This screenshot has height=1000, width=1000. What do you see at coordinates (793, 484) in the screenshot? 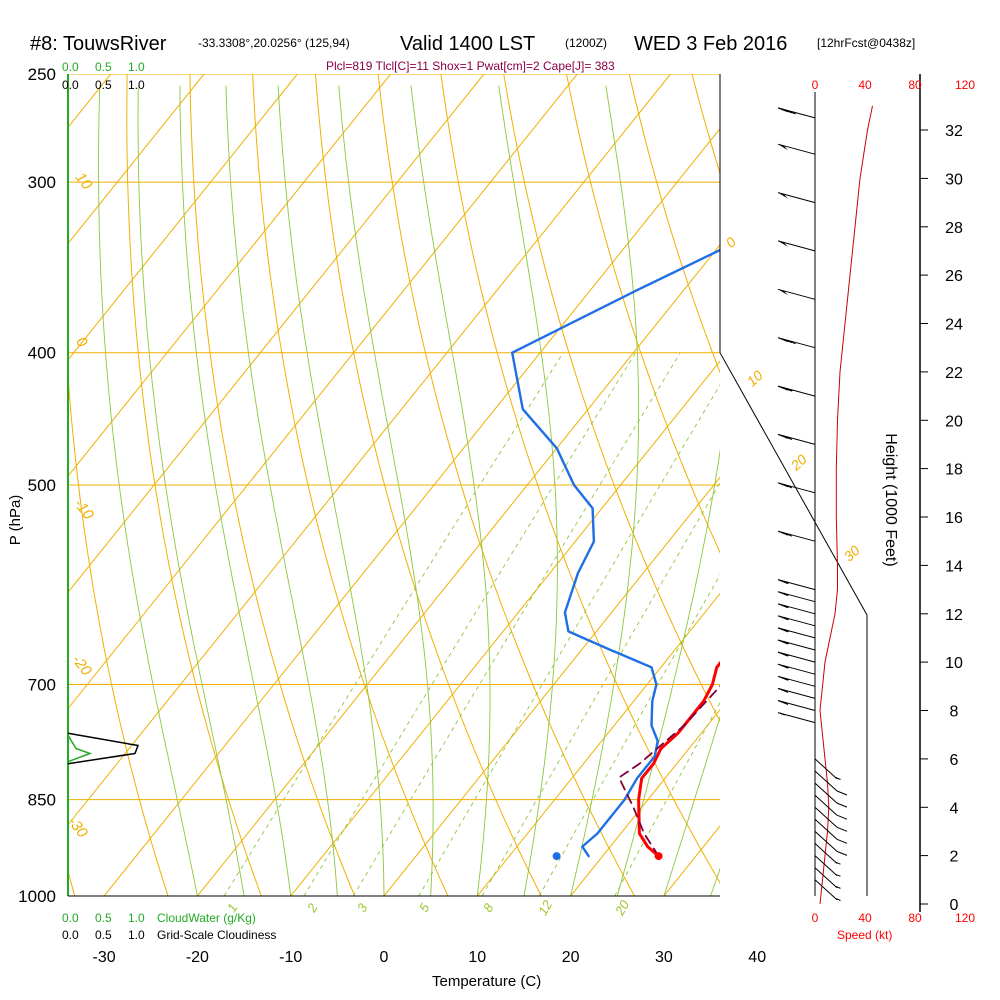
I see `wind-panel-edge` at bounding box center [793, 484].